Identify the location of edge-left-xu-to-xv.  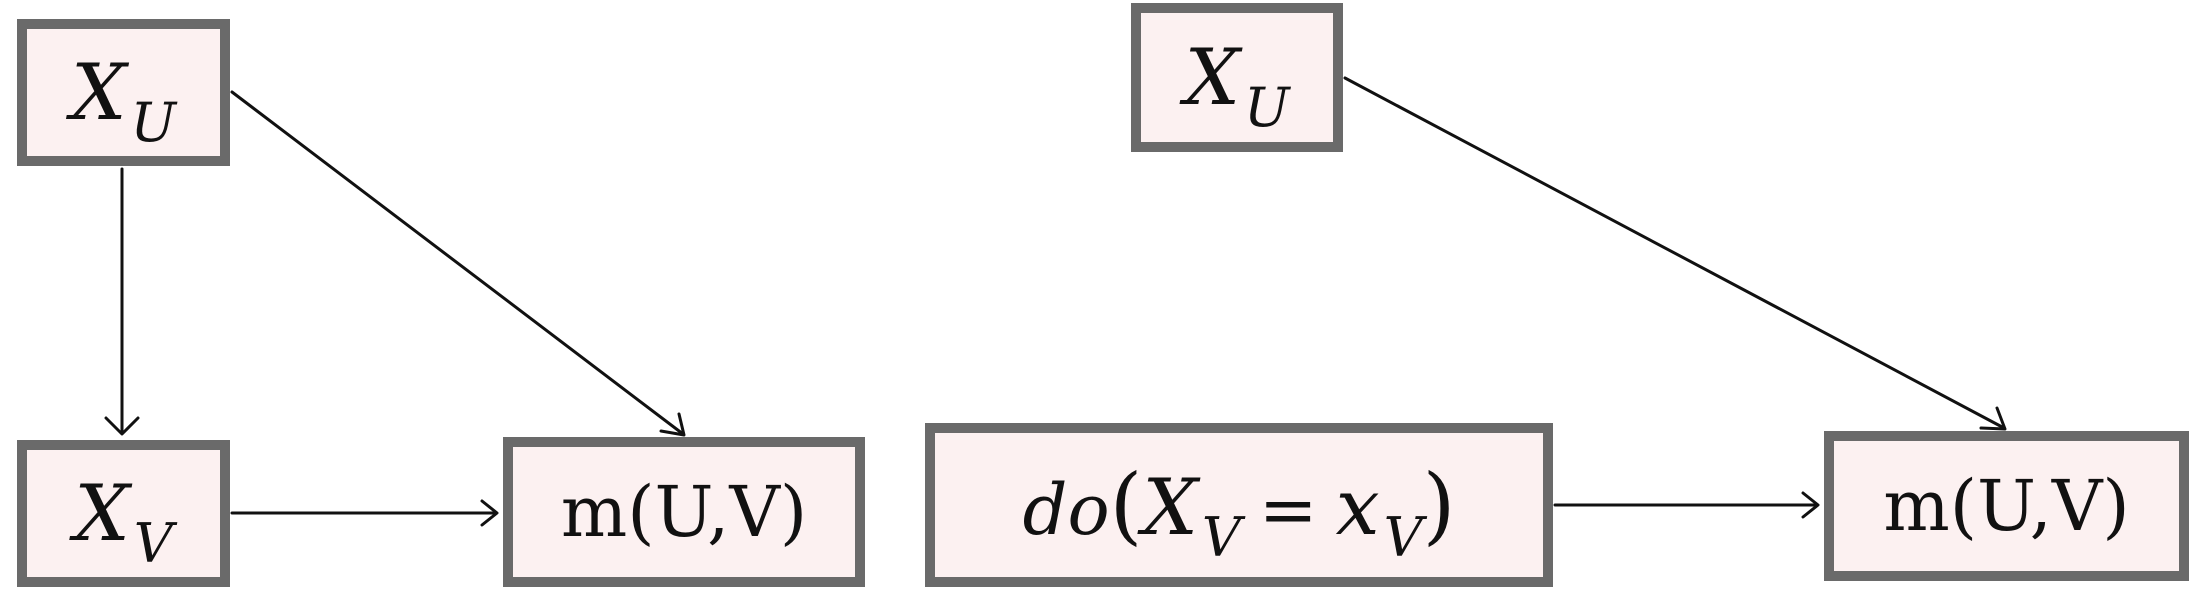
(122, 301).